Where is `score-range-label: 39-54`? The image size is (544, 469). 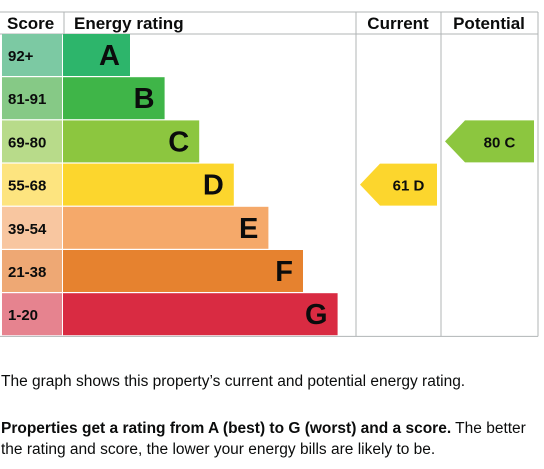
score-range-label: 39-54 is located at coordinates (27, 229).